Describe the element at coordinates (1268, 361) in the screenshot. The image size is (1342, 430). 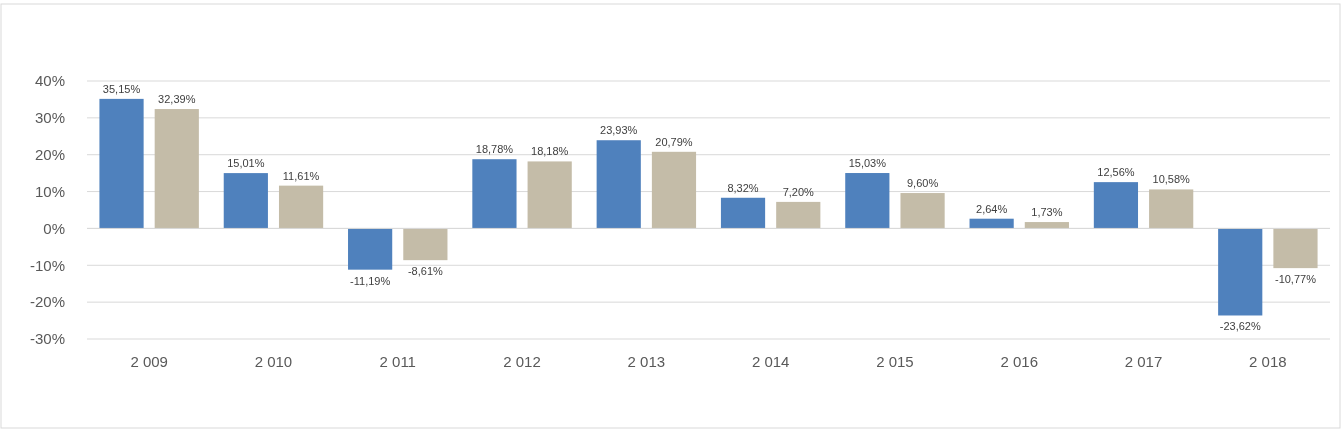
I see `x-tick-label: 2 018` at that location.